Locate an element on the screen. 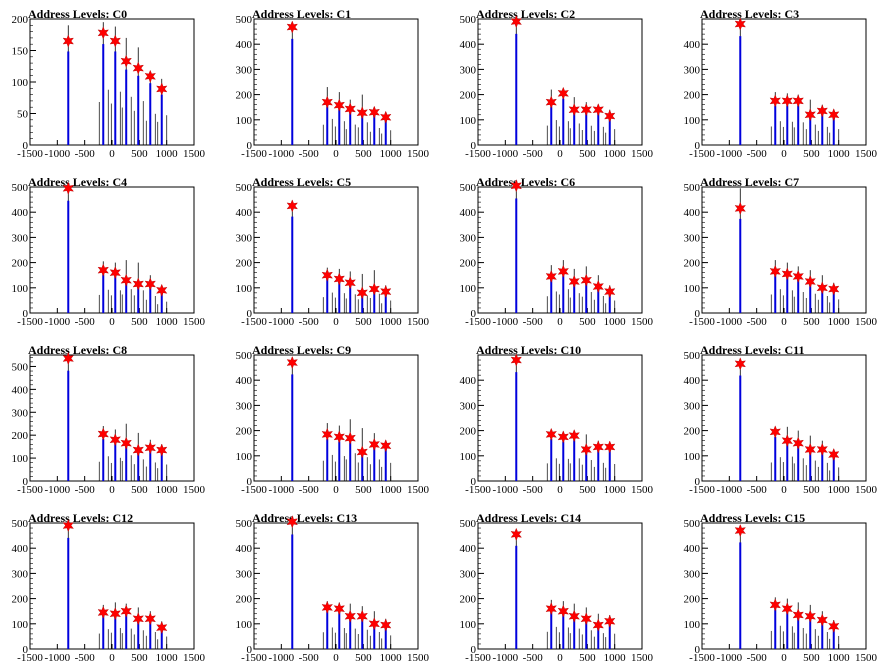 This screenshot has height=672, width=896. chart-title: Address Levels: C2 is located at coordinates (525, 14).